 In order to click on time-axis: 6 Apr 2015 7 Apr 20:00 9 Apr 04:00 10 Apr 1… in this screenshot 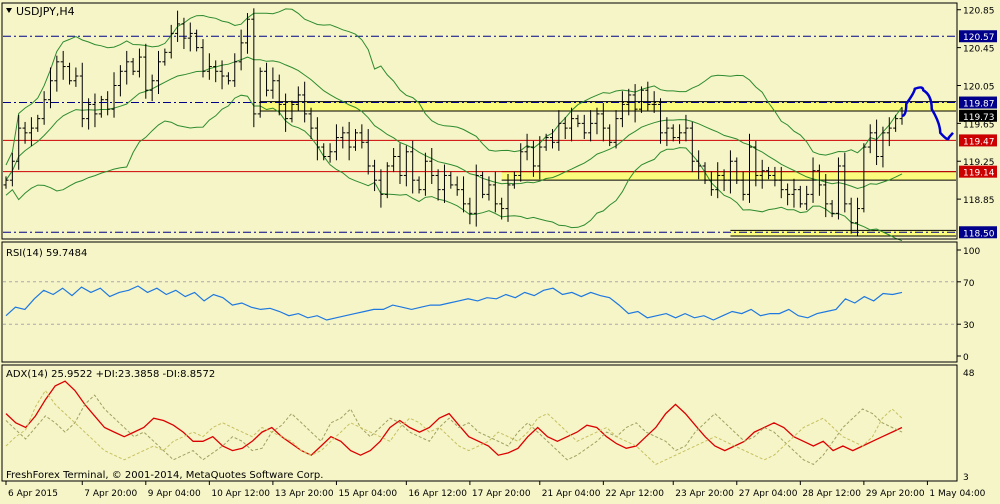, I will do `click(495, 490)`.